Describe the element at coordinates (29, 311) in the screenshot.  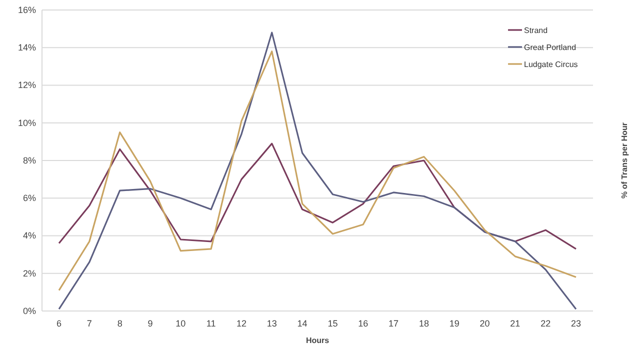
I see `y-tick-label: 0%` at that location.